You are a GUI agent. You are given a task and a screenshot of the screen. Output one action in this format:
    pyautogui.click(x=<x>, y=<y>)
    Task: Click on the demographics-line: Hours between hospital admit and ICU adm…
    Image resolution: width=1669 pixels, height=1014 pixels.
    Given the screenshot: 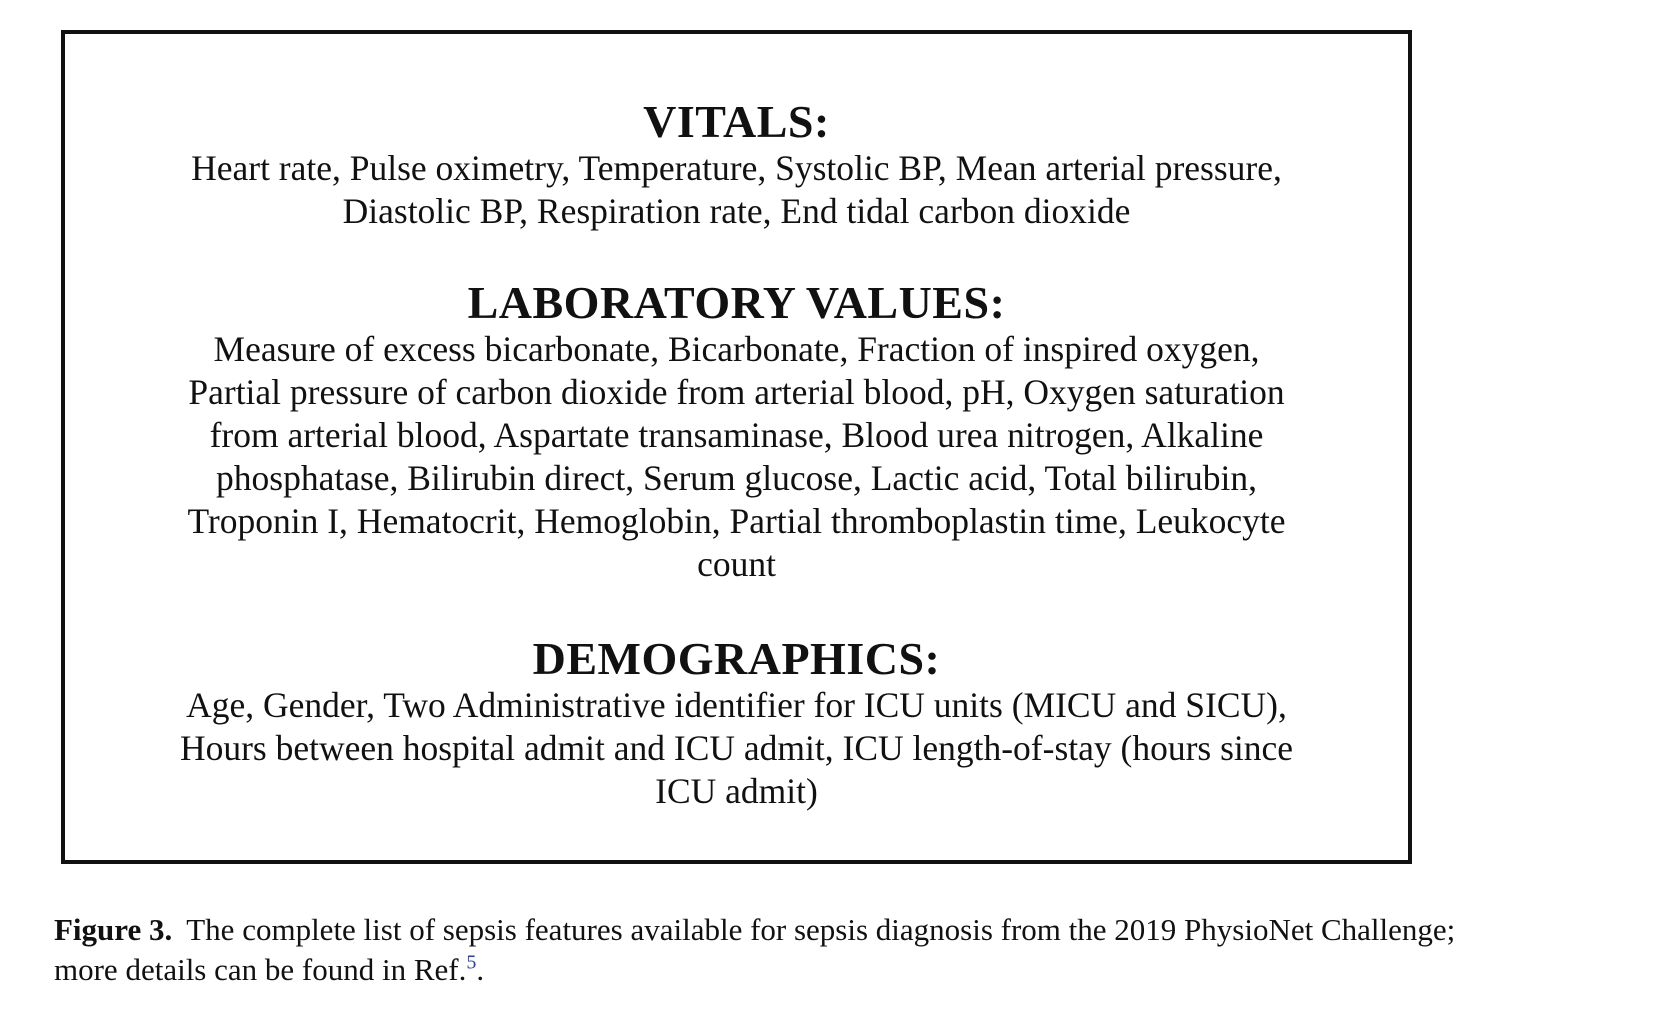 What is the action you would take?
    pyautogui.click(x=736, y=748)
    